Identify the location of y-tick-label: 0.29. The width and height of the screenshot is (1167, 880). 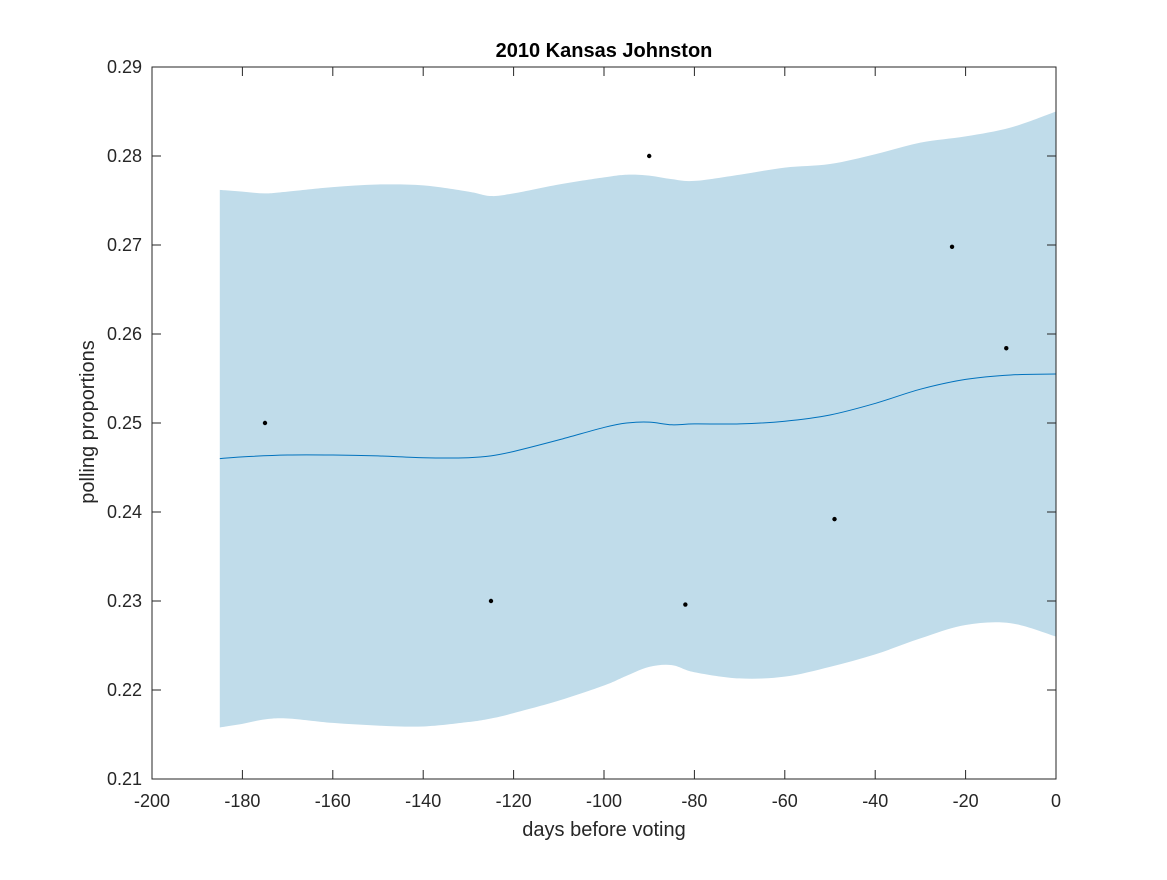
(124, 67).